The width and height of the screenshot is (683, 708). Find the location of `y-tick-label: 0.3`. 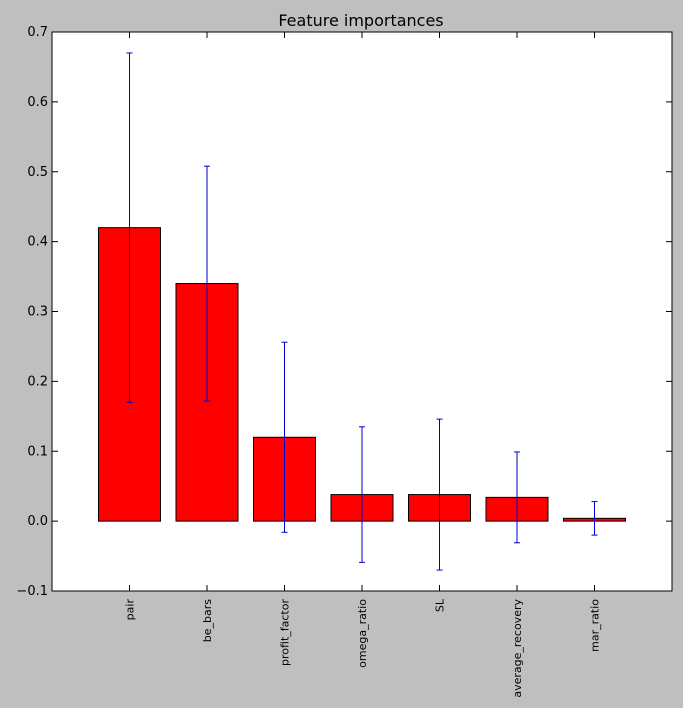

y-tick-label: 0.3 is located at coordinates (37, 312).